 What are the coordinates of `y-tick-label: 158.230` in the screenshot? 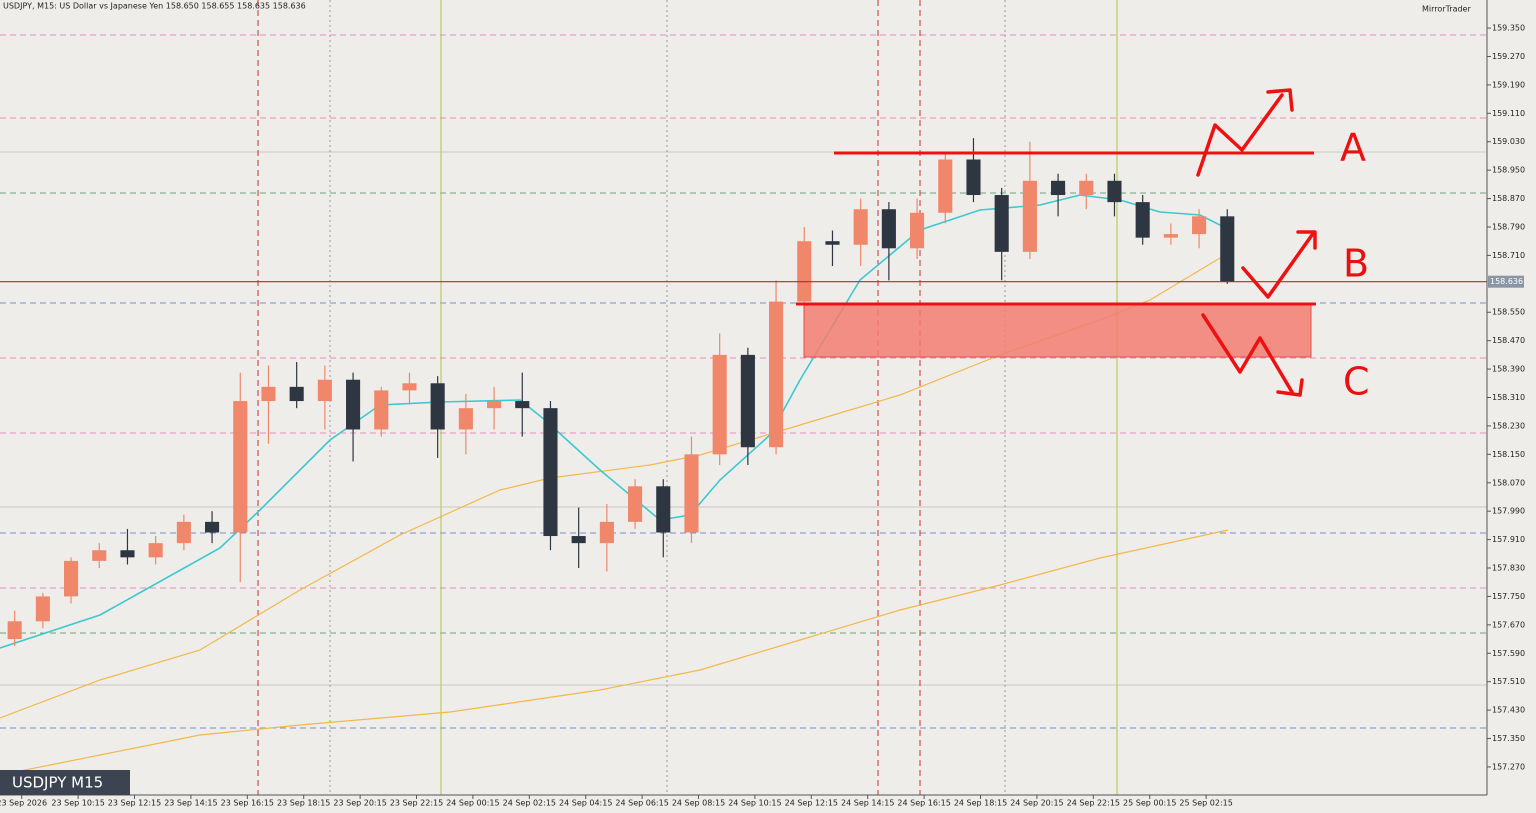 It's located at (1508, 425).